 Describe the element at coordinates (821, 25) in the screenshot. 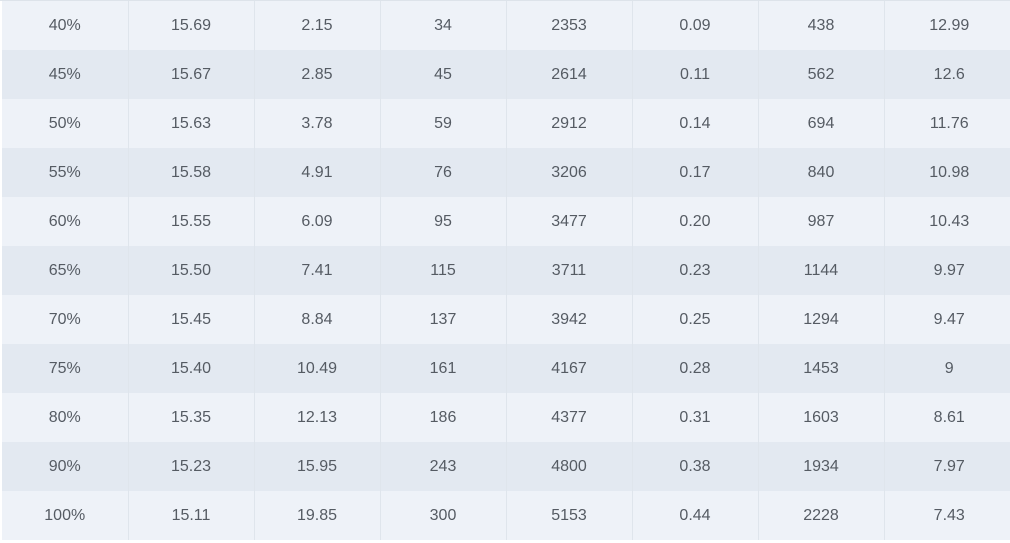

I see `table-cell: 438` at that location.